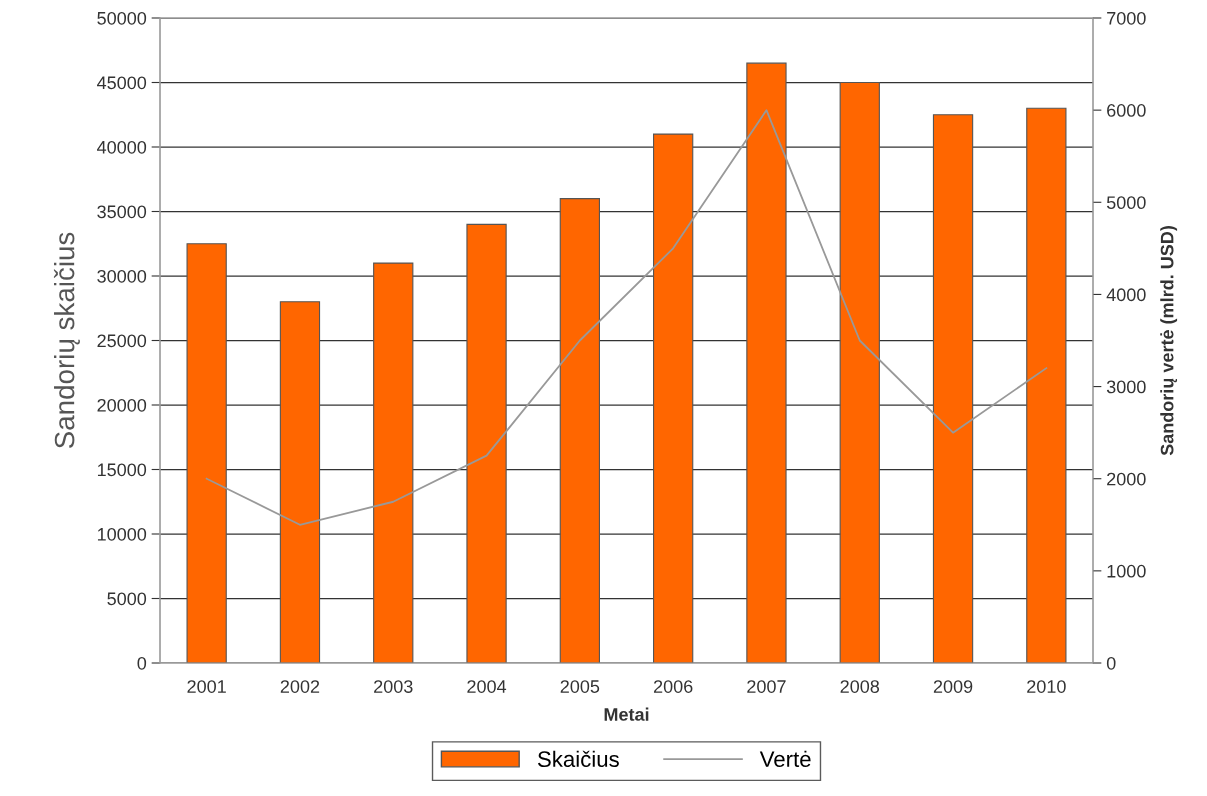 This screenshot has height=796, width=1207. I want to click on legend-label: Skaičius, so click(578, 759).